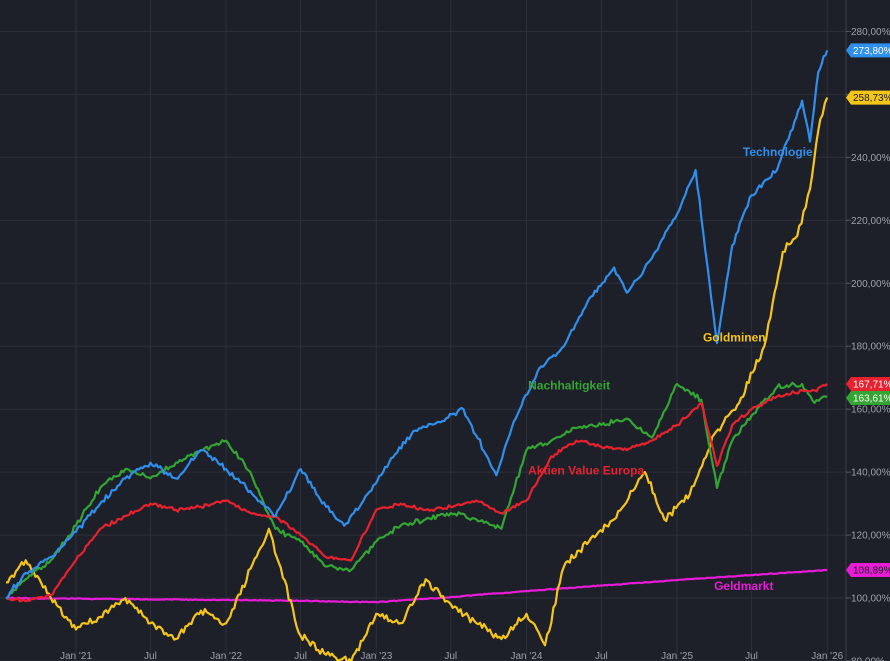  I want to click on series-label-technologie: Technologie, so click(778, 152).